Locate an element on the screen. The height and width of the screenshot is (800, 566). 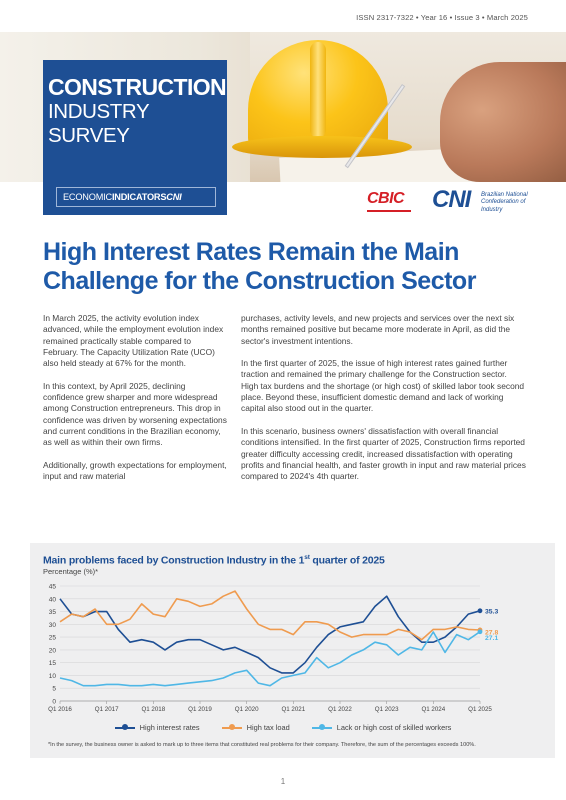
legend-label: High tax load is located at coordinates (268, 727).